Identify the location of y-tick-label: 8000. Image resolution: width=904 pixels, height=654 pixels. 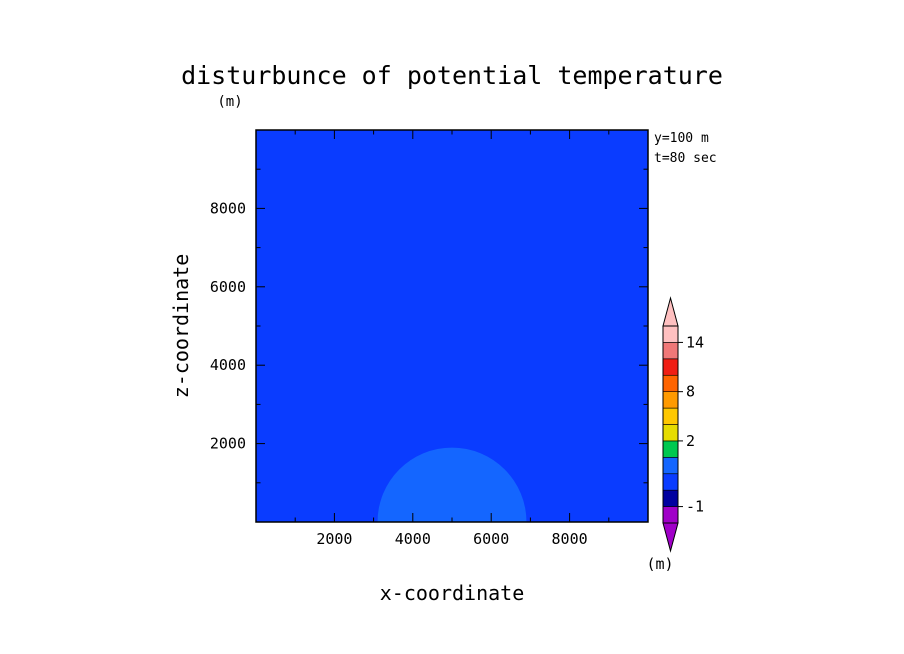
(228, 208).